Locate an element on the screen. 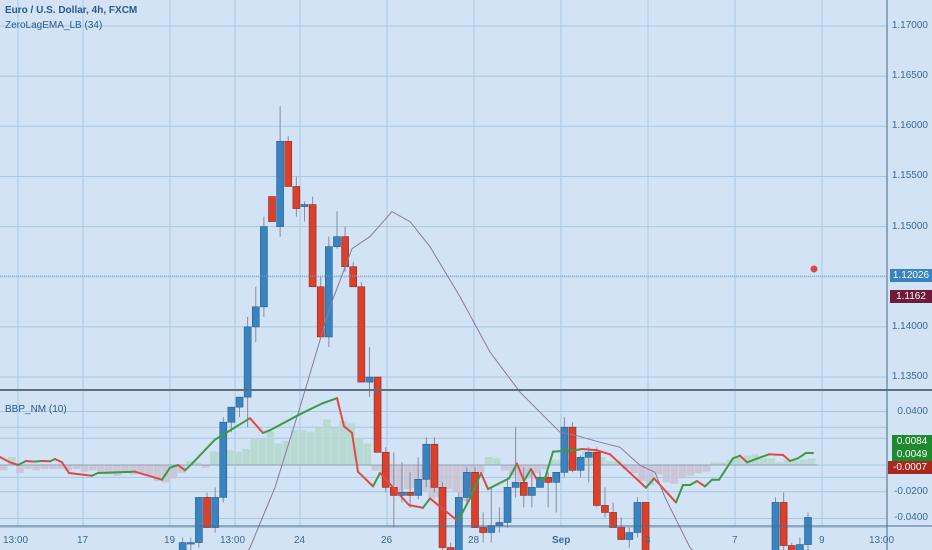 The image size is (932, 550). price-tick: 1.17000 is located at coordinates (909, 25).